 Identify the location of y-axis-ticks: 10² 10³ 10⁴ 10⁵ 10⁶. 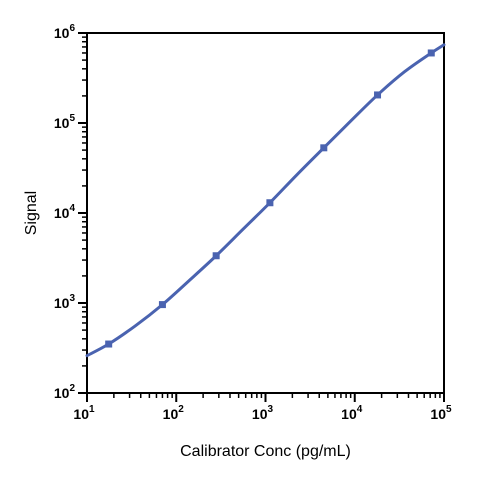
(70, 212).